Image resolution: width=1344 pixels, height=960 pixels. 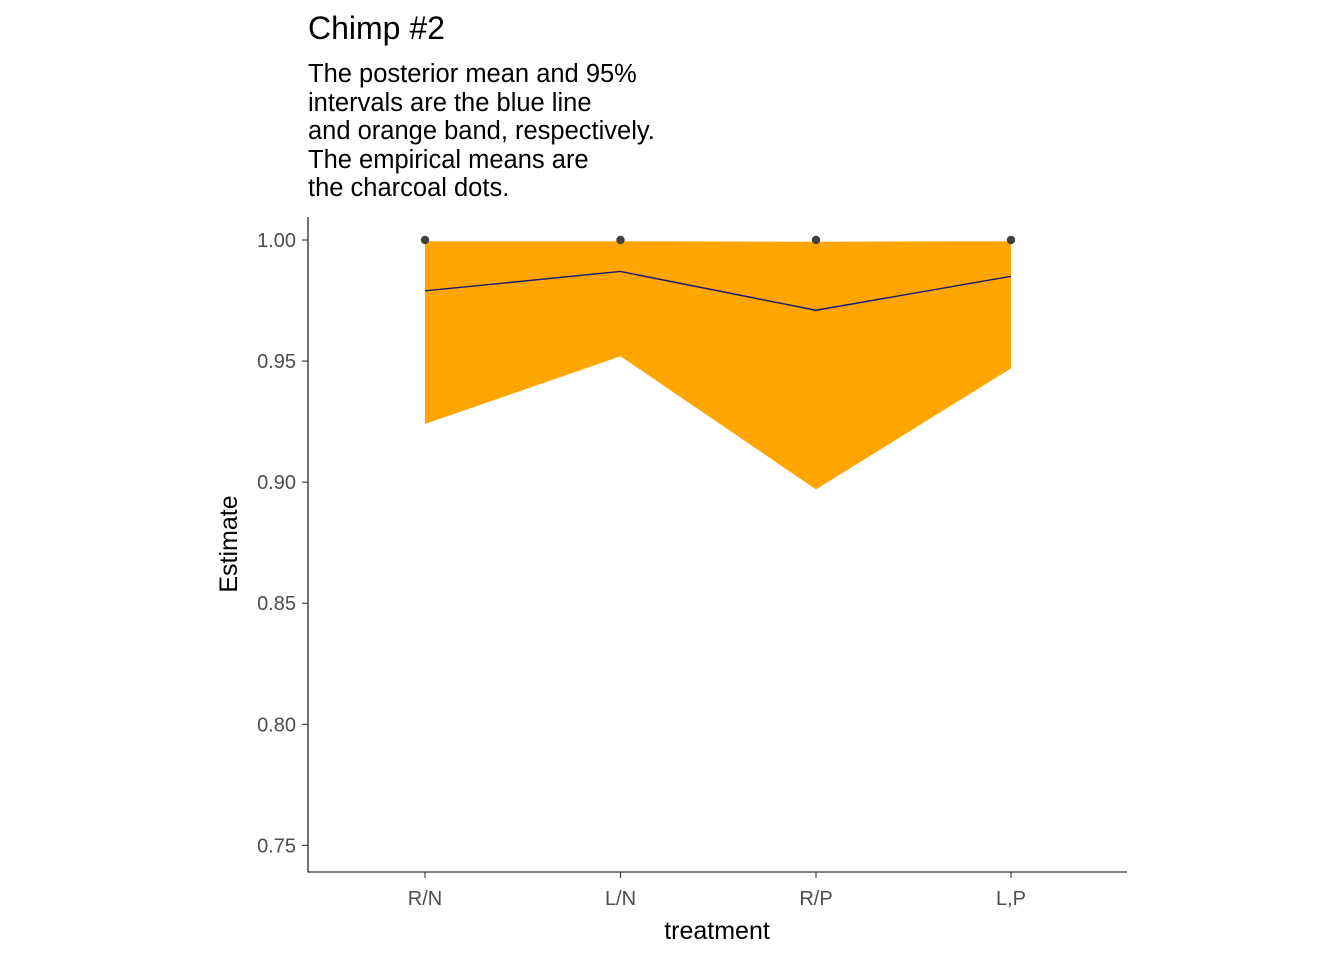 What do you see at coordinates (229, 543) in the screenshot?
I see `y-axis-title: Estimate` at bounding box center [229, 543].